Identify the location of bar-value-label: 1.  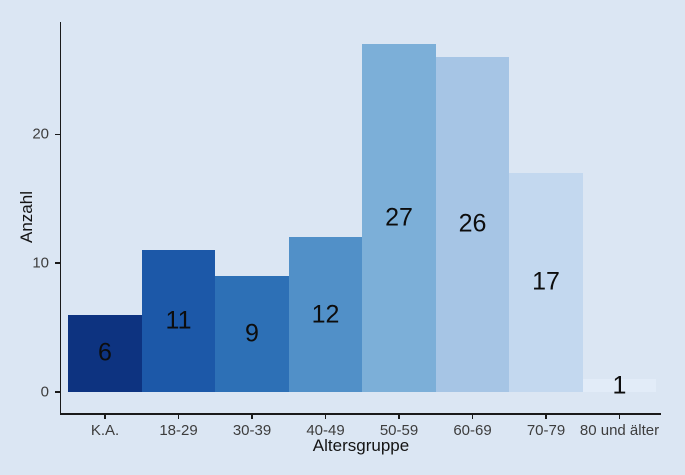
(619, 385).